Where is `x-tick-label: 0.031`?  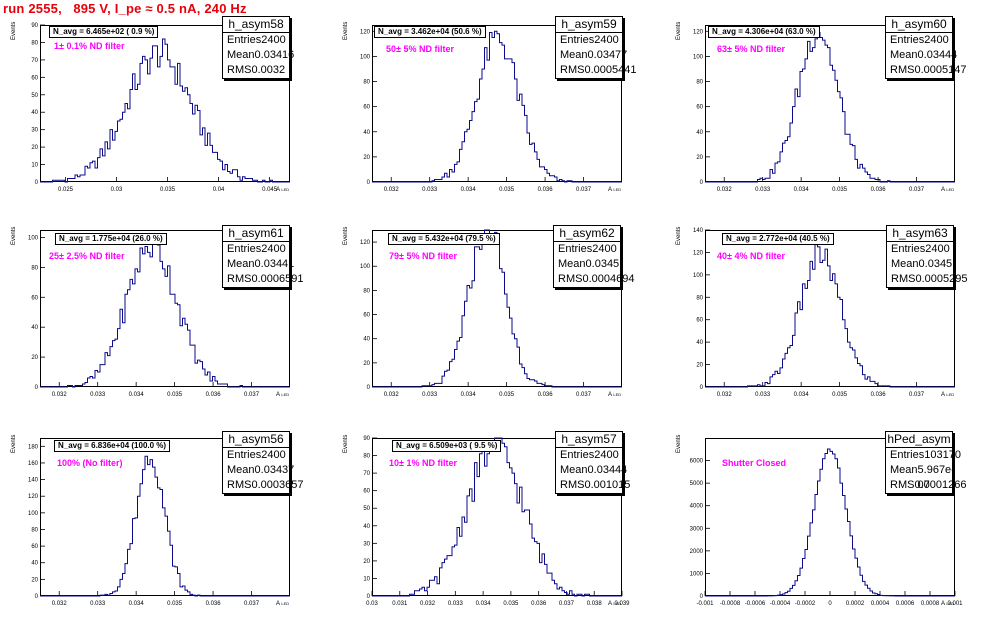
x-tick-label: 0.031 is located at coordinates (400, 604).